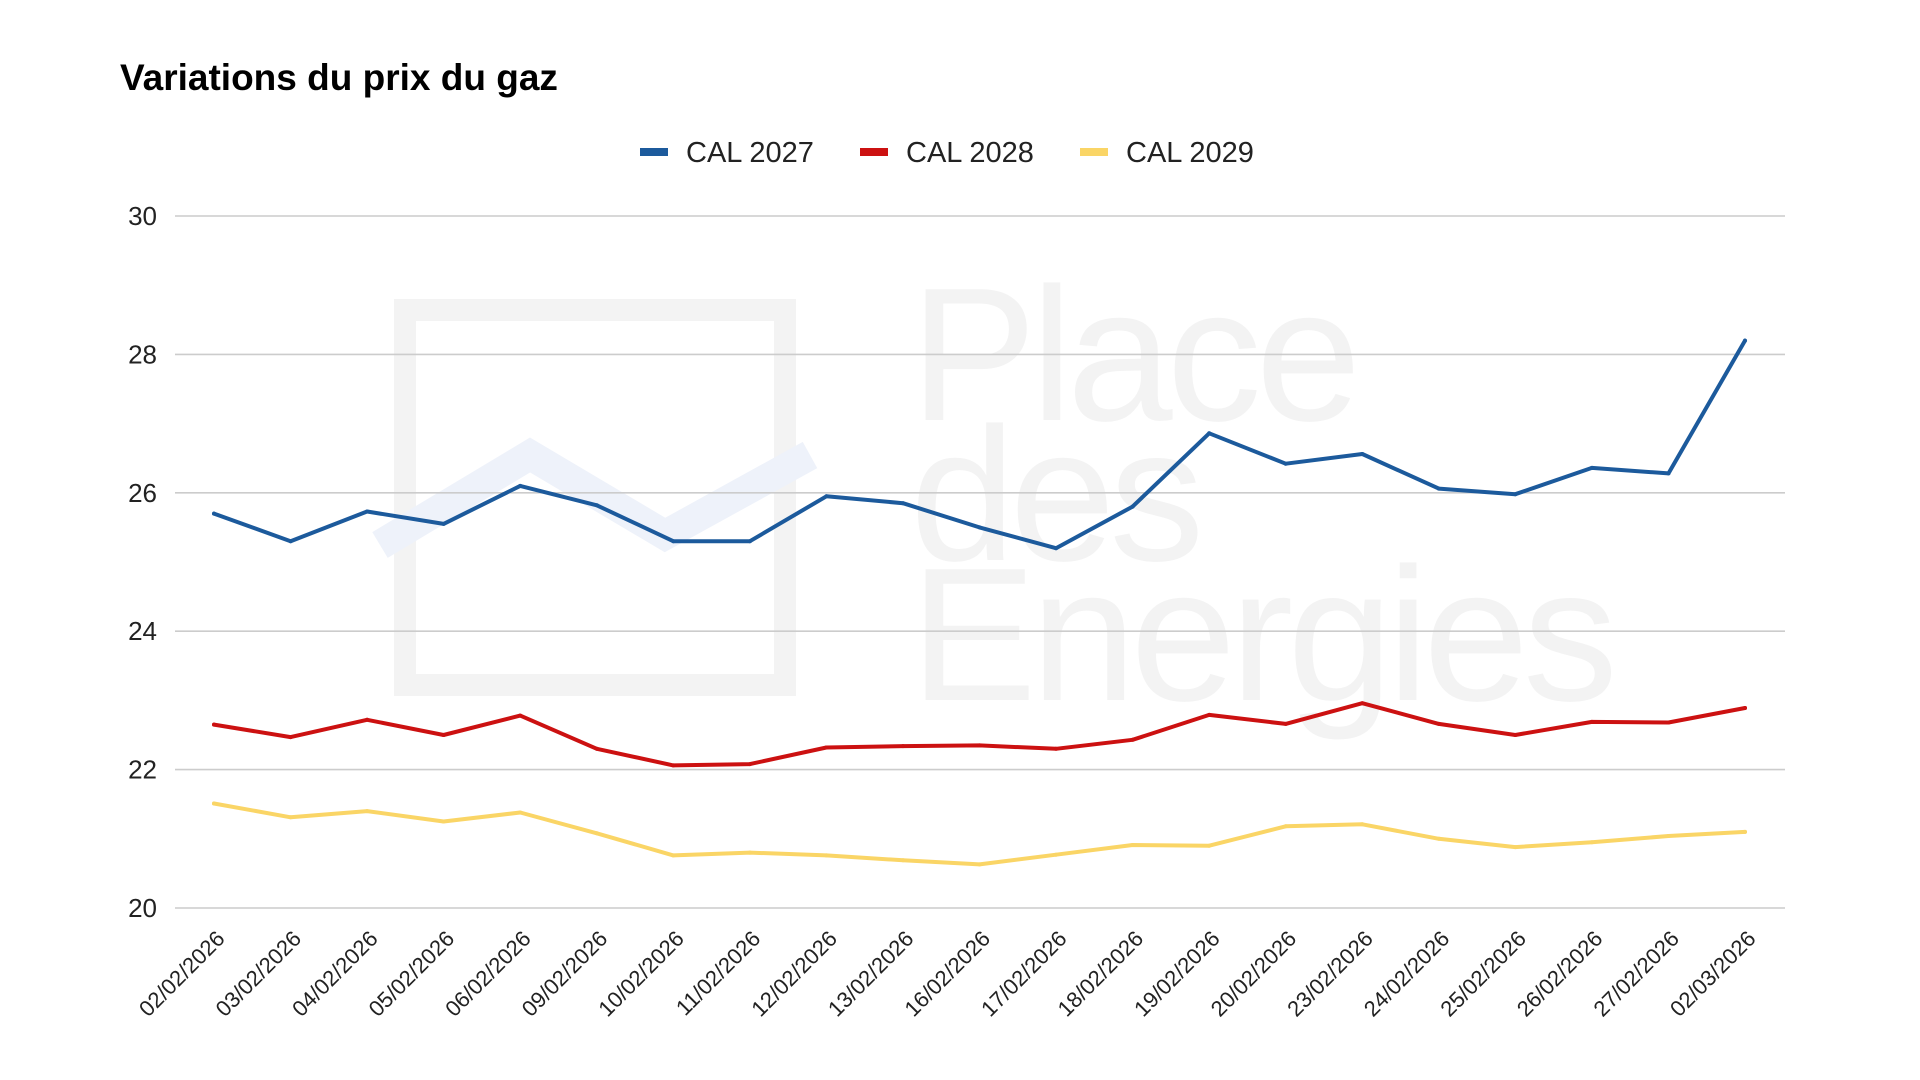  Describe the element at coordinates (142, 562) in the screenshot. I see `y-axis-ticks: 20 22 24 26 28 30` at that location.